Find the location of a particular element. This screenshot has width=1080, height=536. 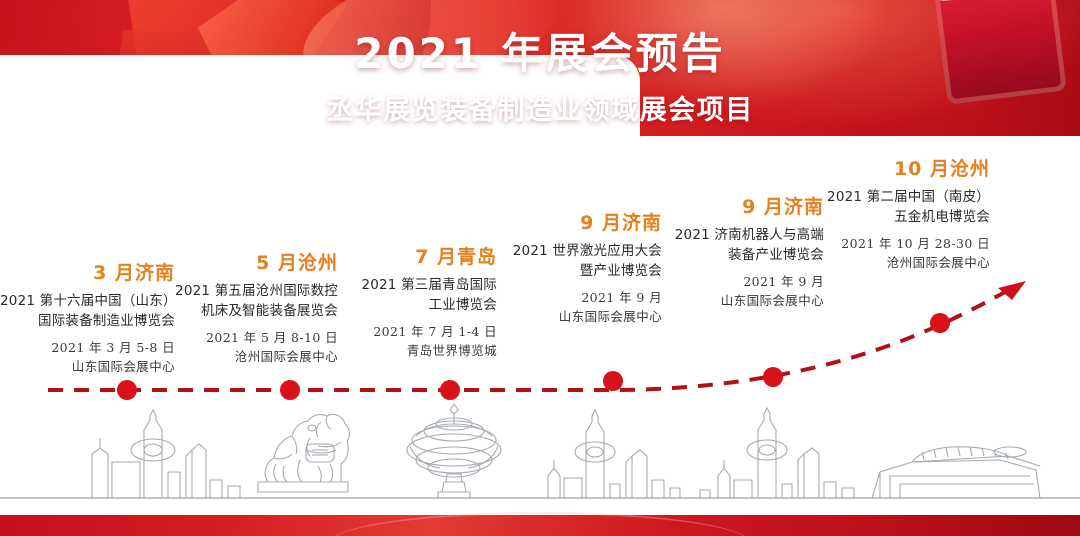

event-name: 2021 世界激光应用大会暨产业博览会 is located at coordinates (587, 261).